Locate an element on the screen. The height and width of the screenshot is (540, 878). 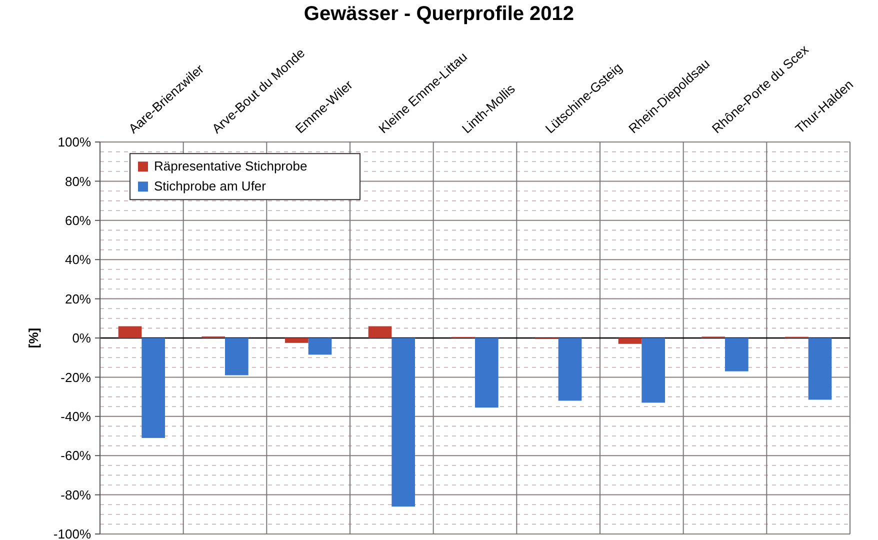
y-tick-label: -20% is located at coordinates (76, 377).